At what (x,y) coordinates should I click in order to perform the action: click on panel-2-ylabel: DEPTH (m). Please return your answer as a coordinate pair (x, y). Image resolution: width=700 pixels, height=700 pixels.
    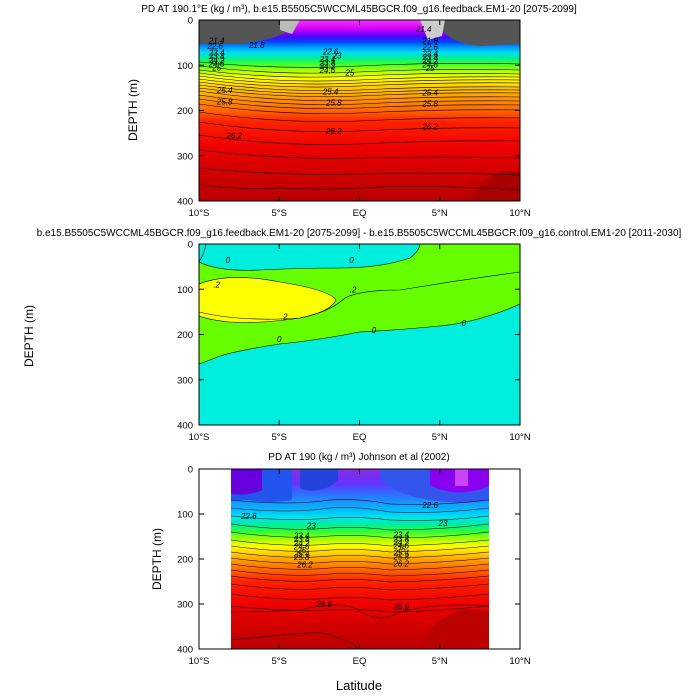
    Looking at the image, I should click on (29, 336).